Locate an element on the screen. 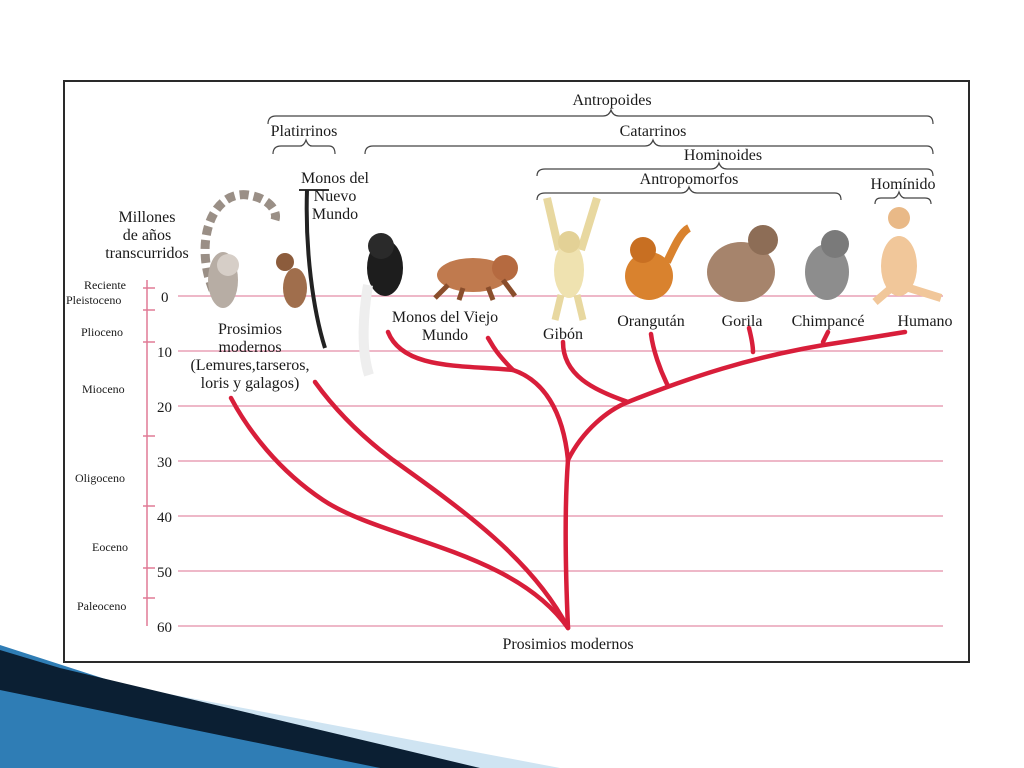  orangutan-arm is located at coordinates (677, 244).